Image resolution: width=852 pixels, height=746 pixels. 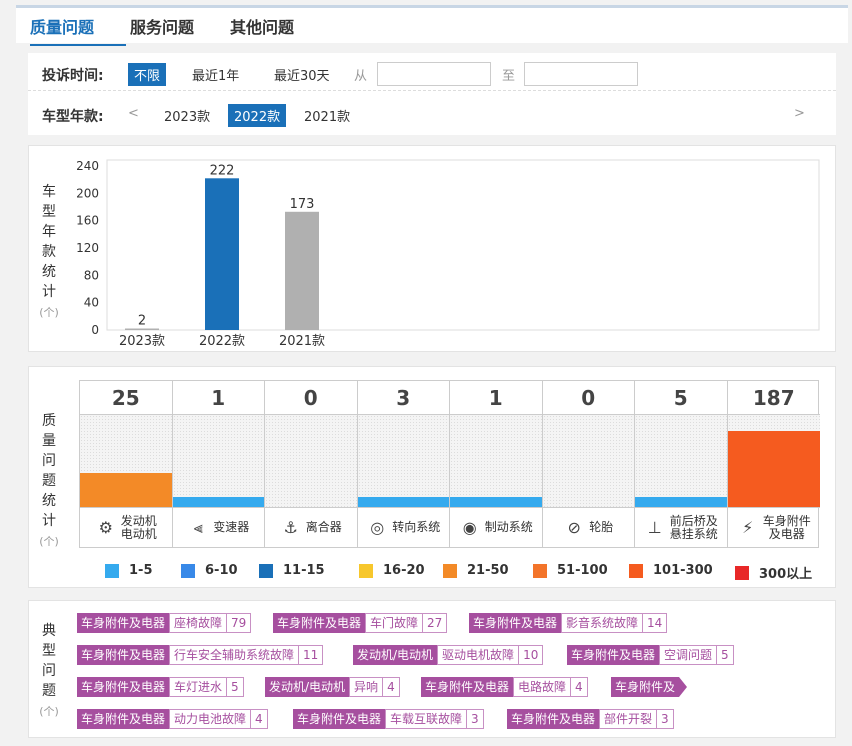 What do you see at coordinates (105, 527) in the screenshot?
I see `engine-icon: ⚙` at bounding box center [105, 527].